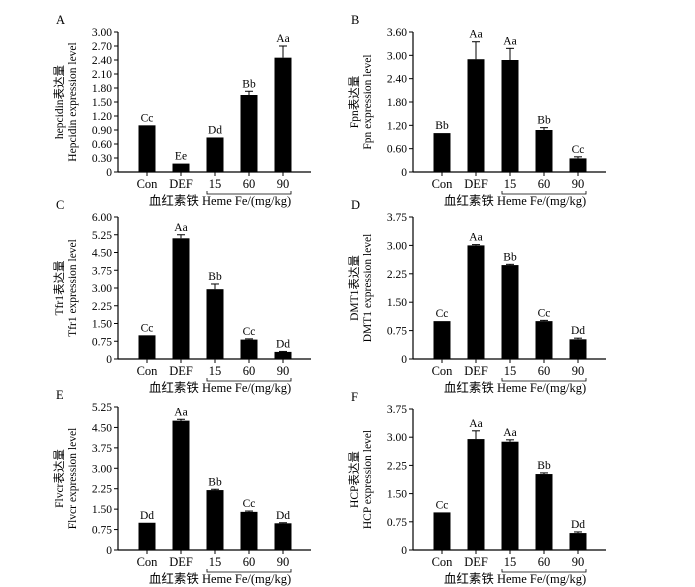  Describe the element at coordinates (354, 479) in the screenshot. I see `y-axis-label-cn: HCP表达量` at that location.